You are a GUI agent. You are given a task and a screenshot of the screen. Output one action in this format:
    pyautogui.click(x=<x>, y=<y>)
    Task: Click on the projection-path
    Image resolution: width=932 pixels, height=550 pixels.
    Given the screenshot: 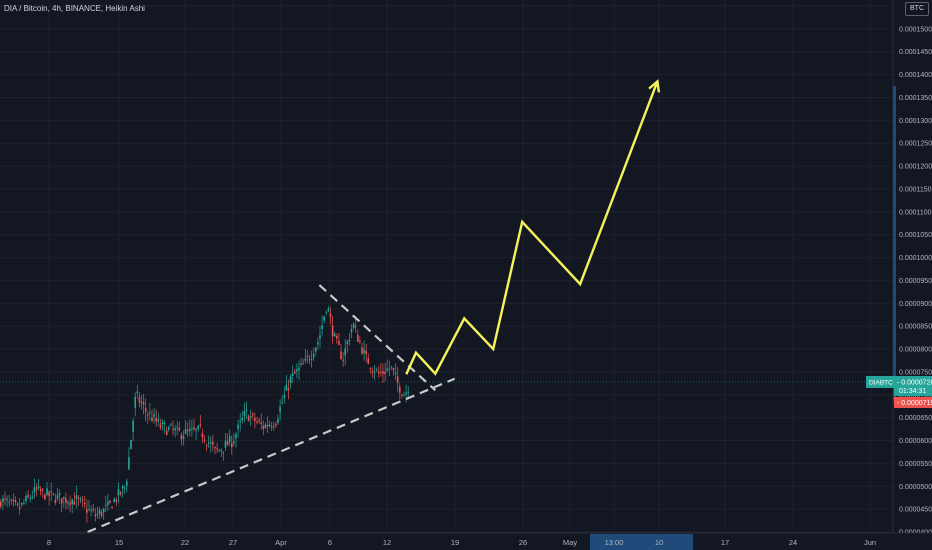 What is the action you would take?
    pyautogui.click(x=532, y=228)
    